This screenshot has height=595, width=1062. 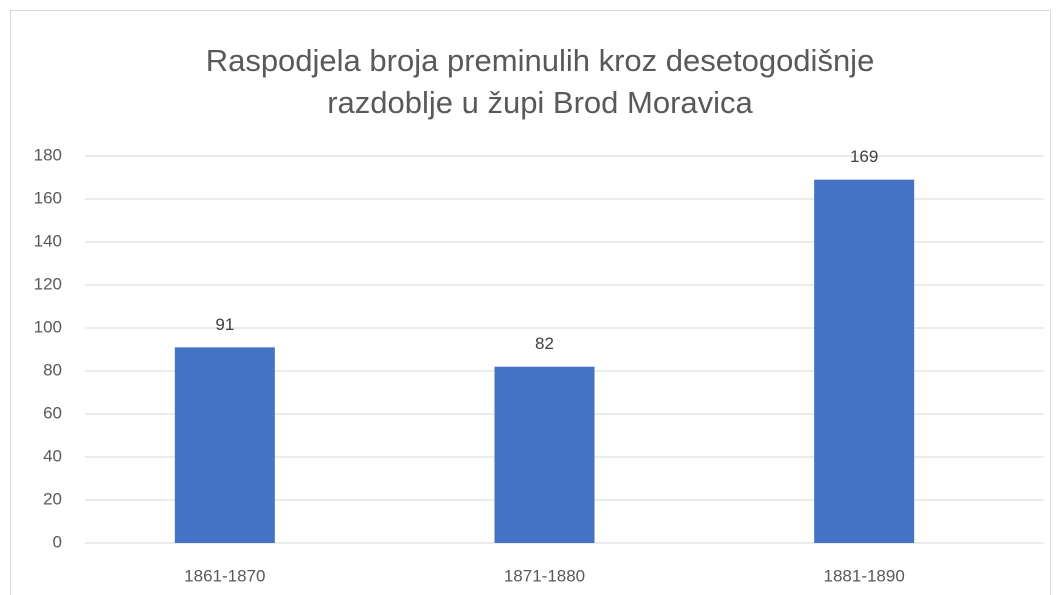 I want to click on y-tick-label: 60, so click(x=52, y=412).